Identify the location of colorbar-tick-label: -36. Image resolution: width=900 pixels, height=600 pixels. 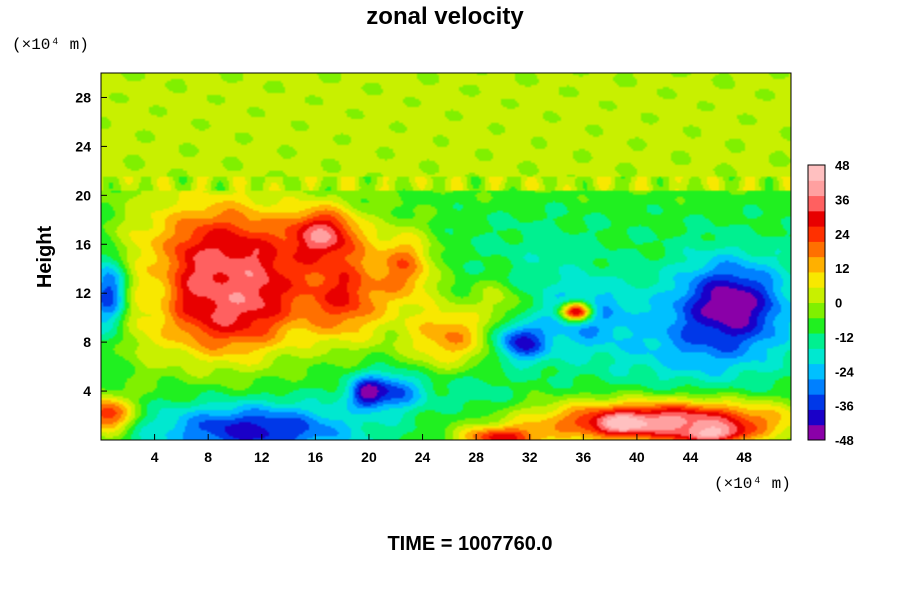
(844, 406).